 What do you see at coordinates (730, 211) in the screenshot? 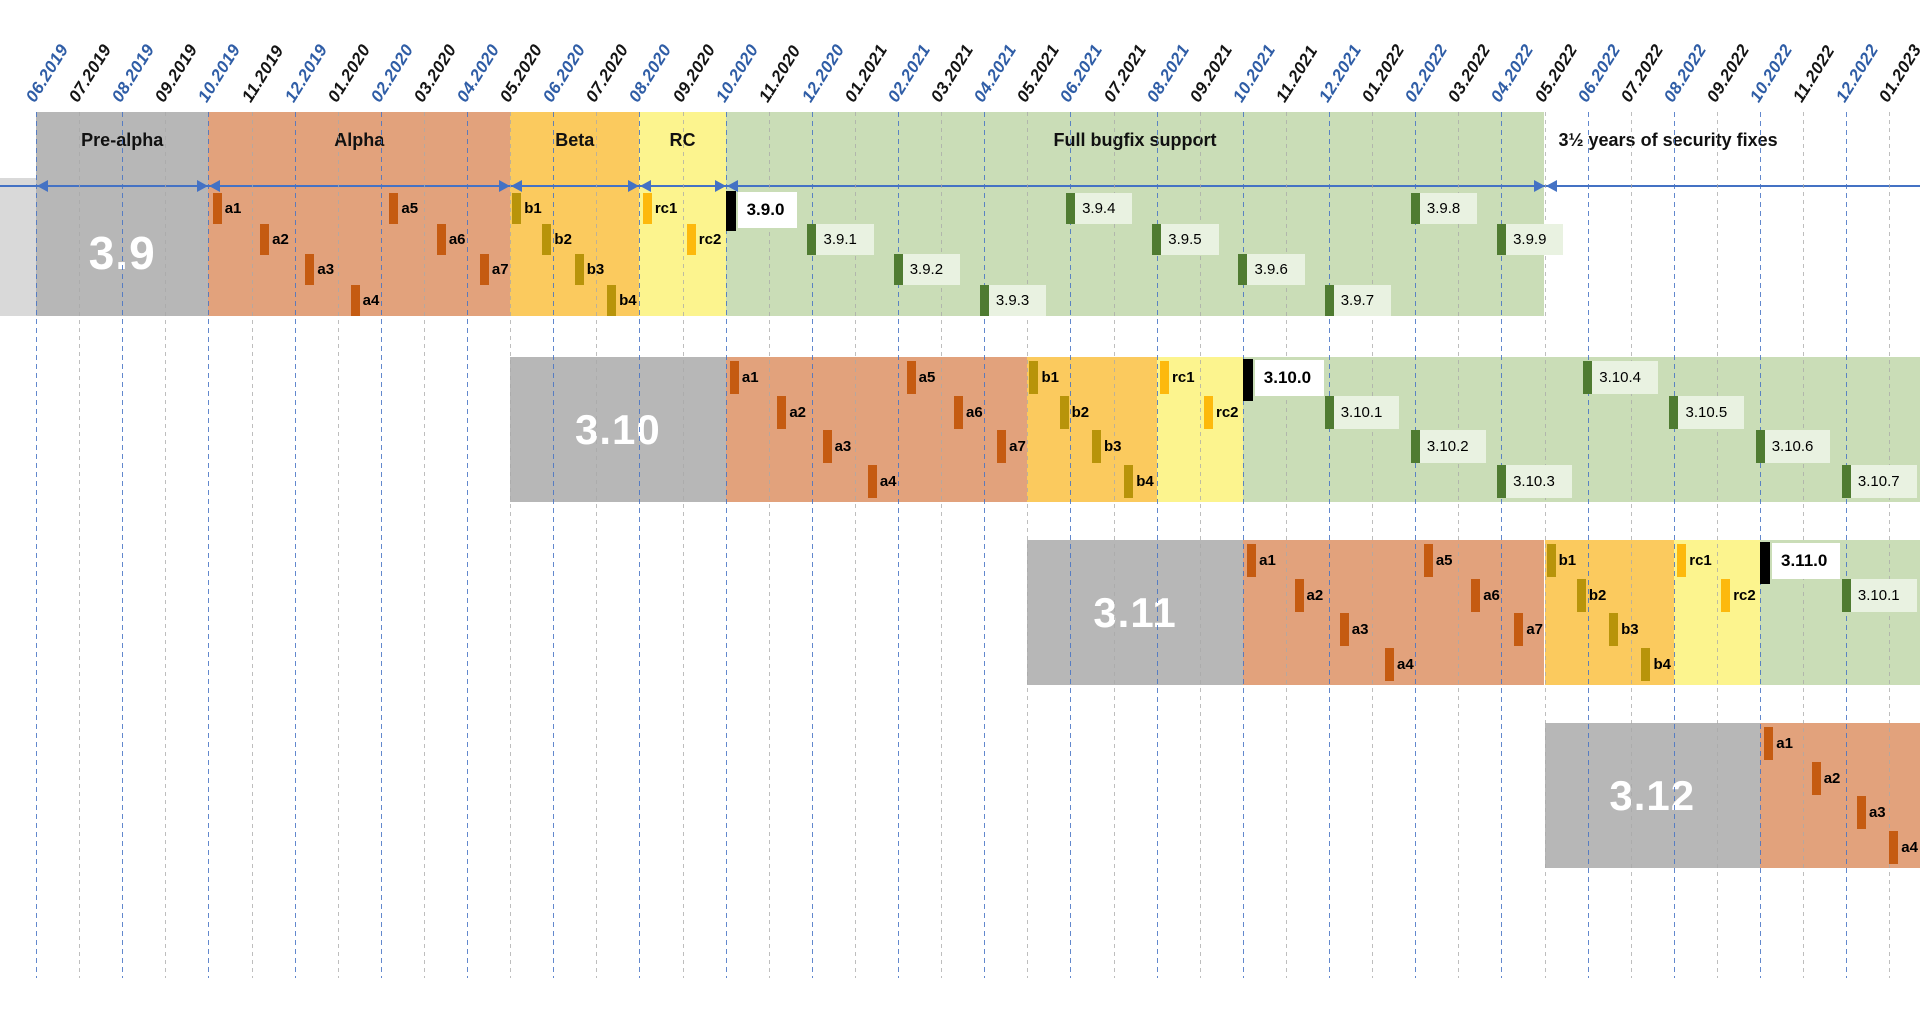
I see `release-marker-3.9.0` at bounding box center [730, 211].